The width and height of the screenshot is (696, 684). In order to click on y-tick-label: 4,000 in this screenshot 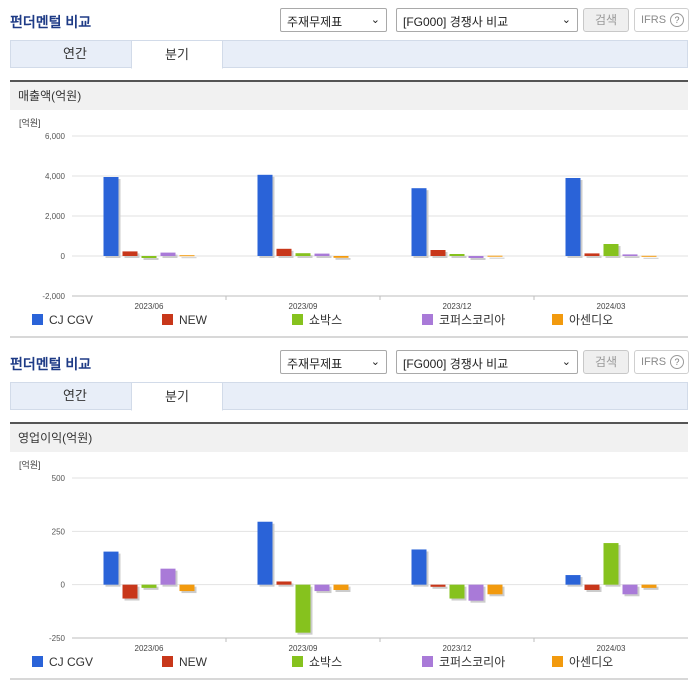, I will do `click(55, 176)`.